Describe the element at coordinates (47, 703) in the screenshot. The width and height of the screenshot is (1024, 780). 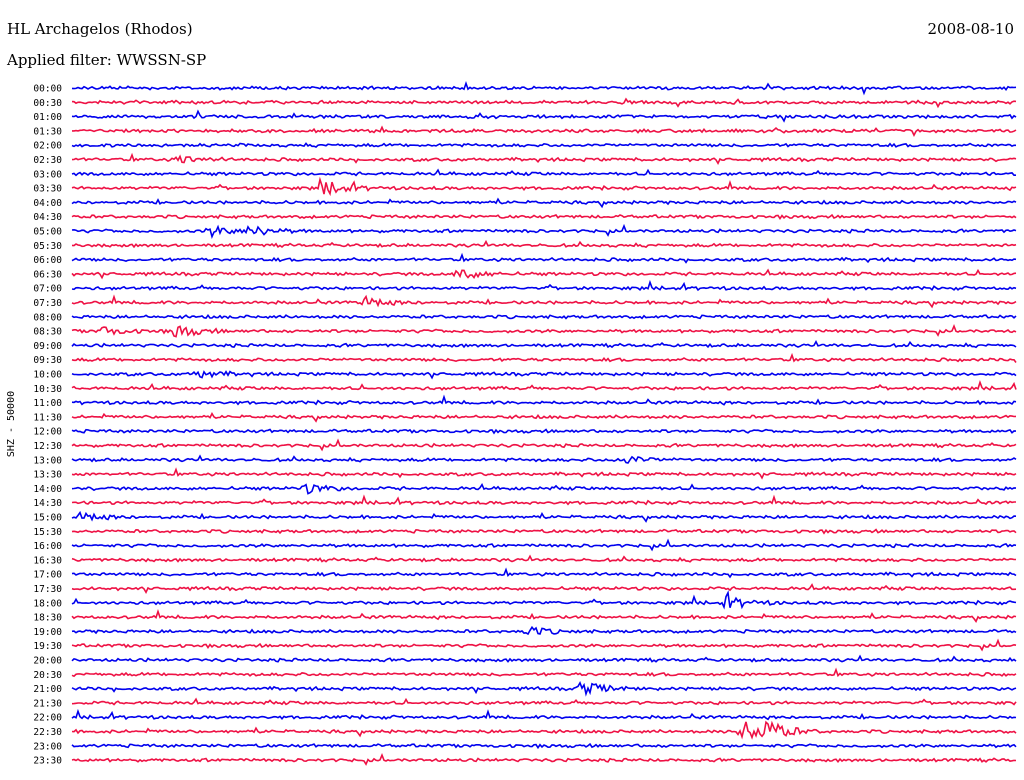
I see `time-tick-label: 21:30` at that location.